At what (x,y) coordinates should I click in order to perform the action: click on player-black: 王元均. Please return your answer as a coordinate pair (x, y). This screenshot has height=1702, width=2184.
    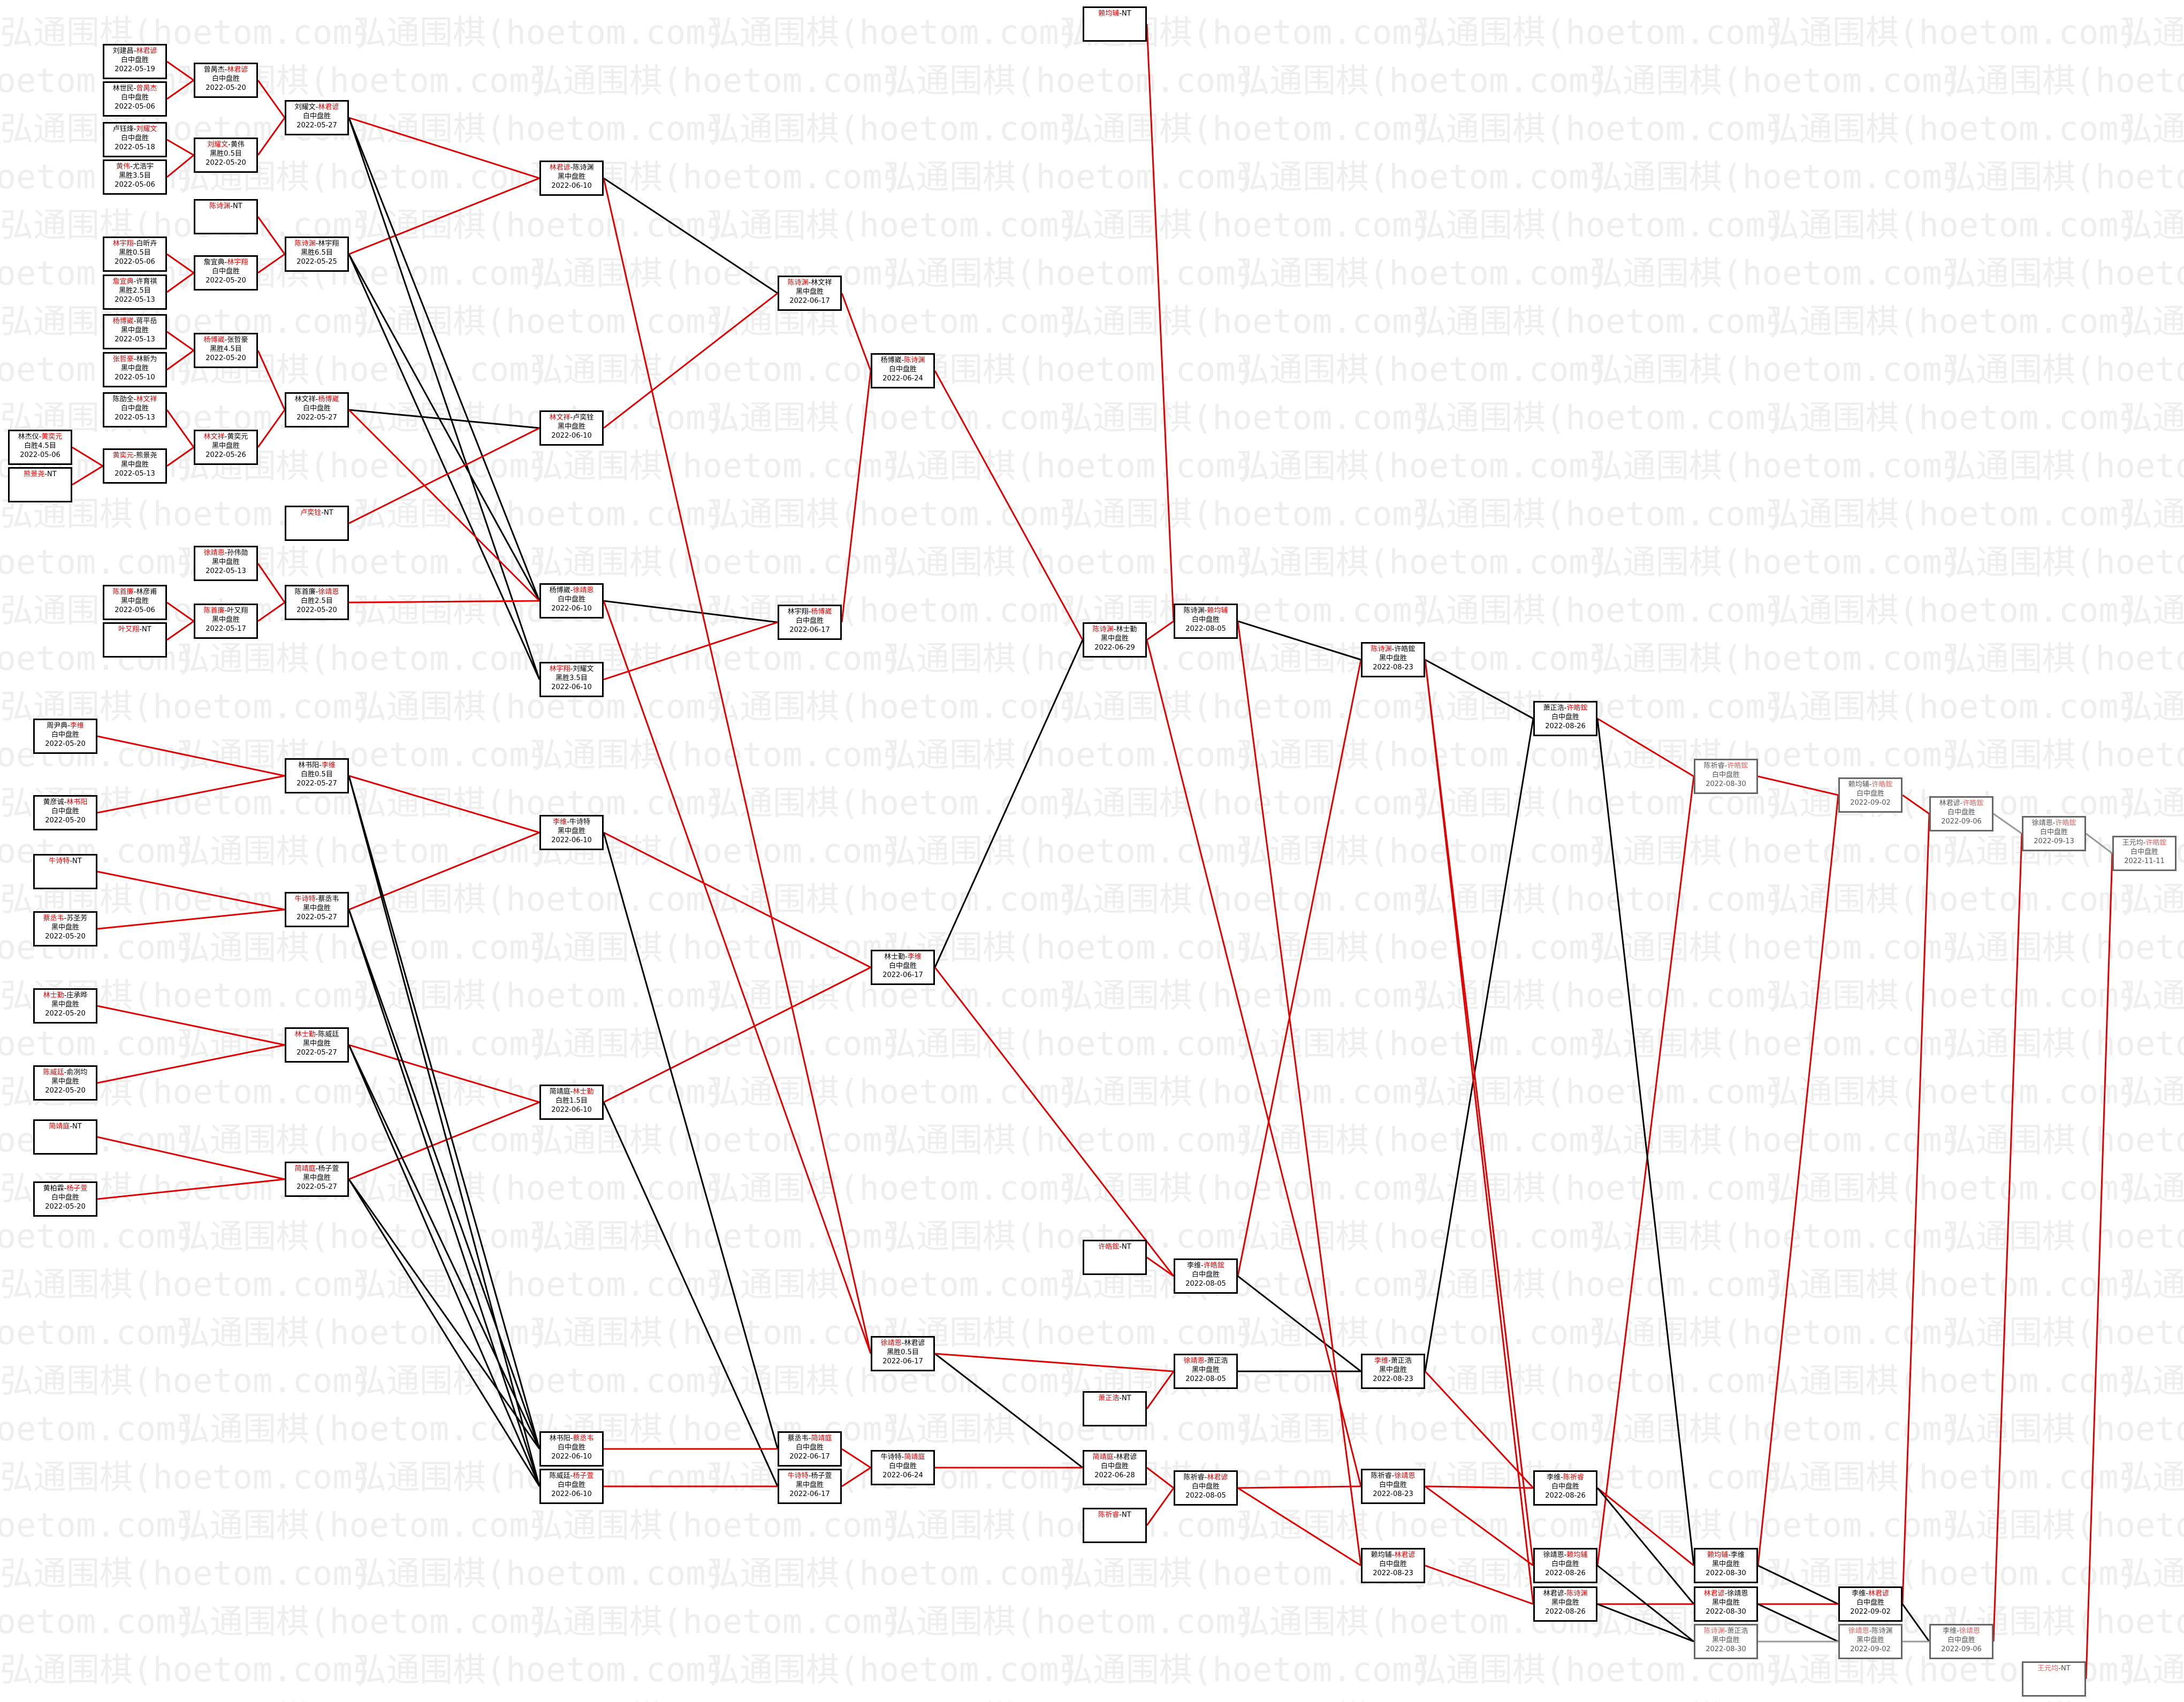
    Looking at the image, I should click on (2132, 843).